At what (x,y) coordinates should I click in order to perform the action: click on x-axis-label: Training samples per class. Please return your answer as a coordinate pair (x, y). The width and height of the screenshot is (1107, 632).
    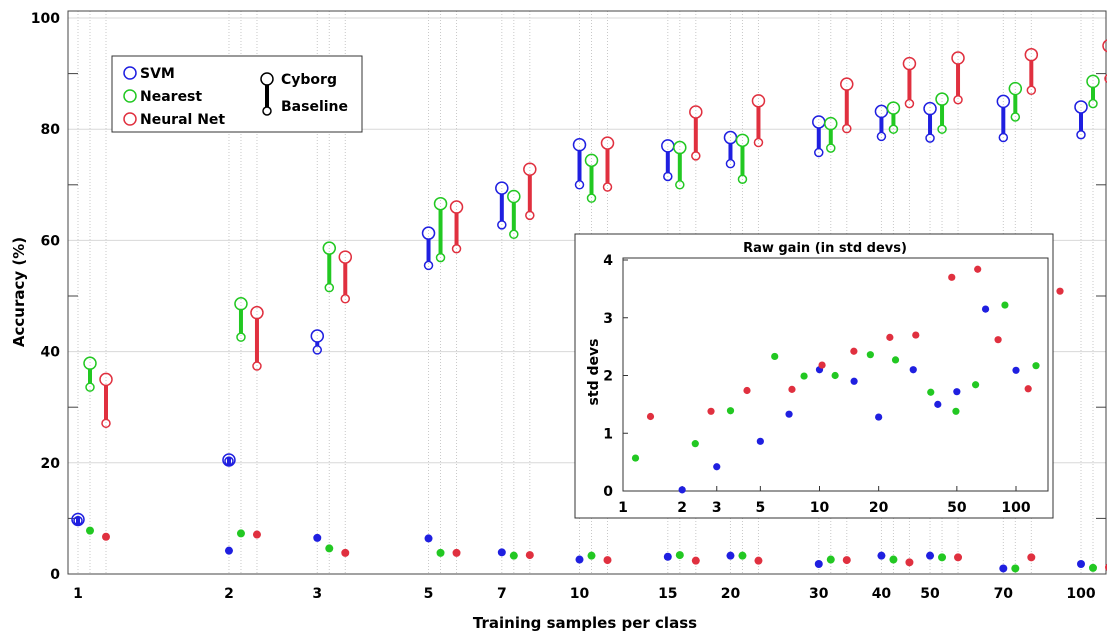
    Looking at the image, I should click on (585, 623).